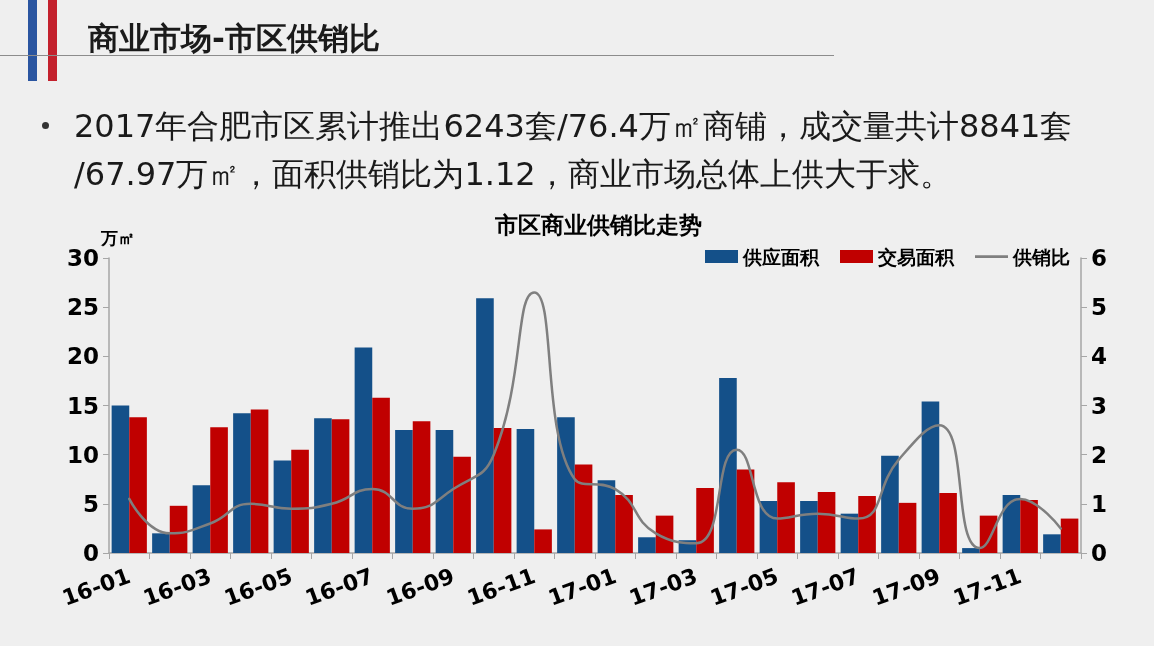 The height and width of the screenshot is (646, 1154). Describe the element at coordinates (82, 405) in the screenshot. I see `y-tick-label: 15` at that location.